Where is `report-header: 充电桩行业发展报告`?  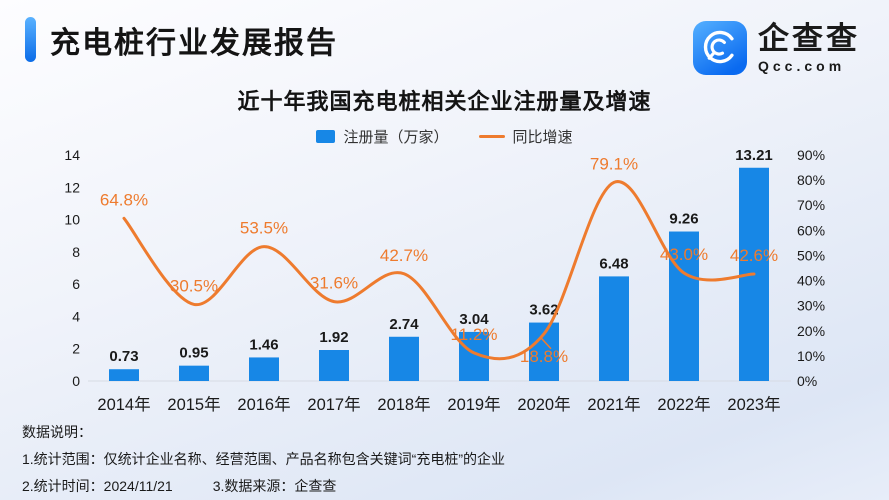 report-header: 充电桩行业发展报告 is located at coordinates (181, 39).